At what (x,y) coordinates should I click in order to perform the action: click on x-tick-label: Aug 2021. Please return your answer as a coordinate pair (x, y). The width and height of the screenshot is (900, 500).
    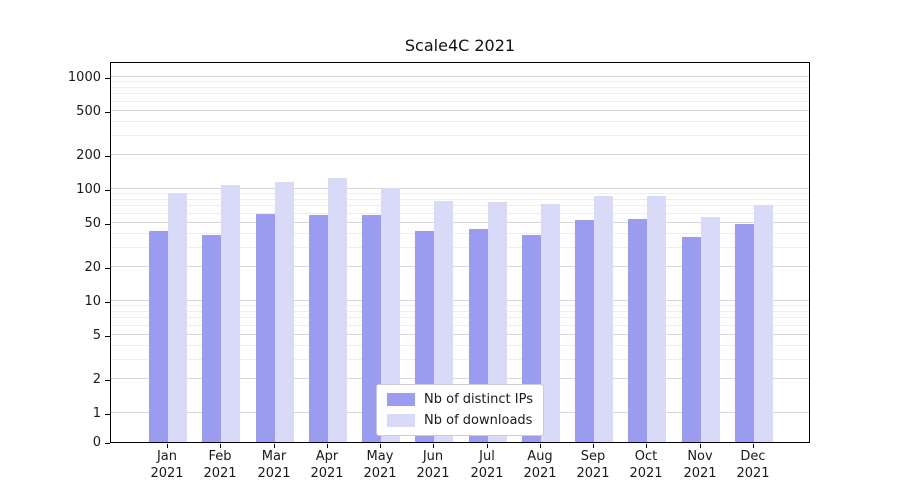
    Looking at the image, I should click on (540, 465).